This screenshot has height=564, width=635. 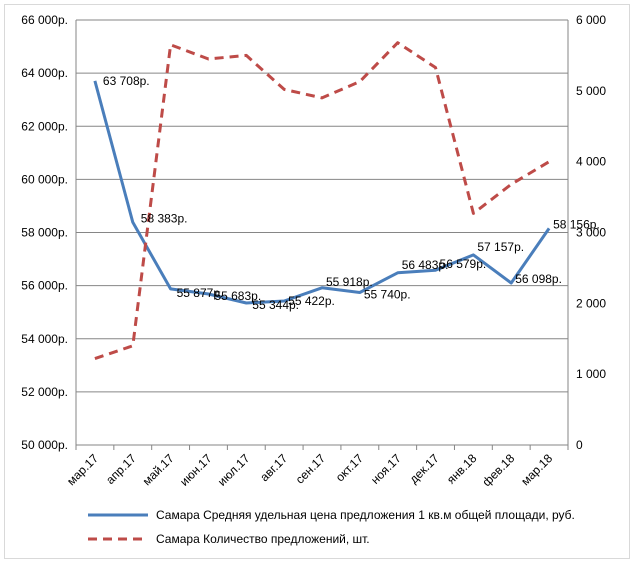 I want to click on left-tick-label: 58 000р., so click(x=44, y=233).